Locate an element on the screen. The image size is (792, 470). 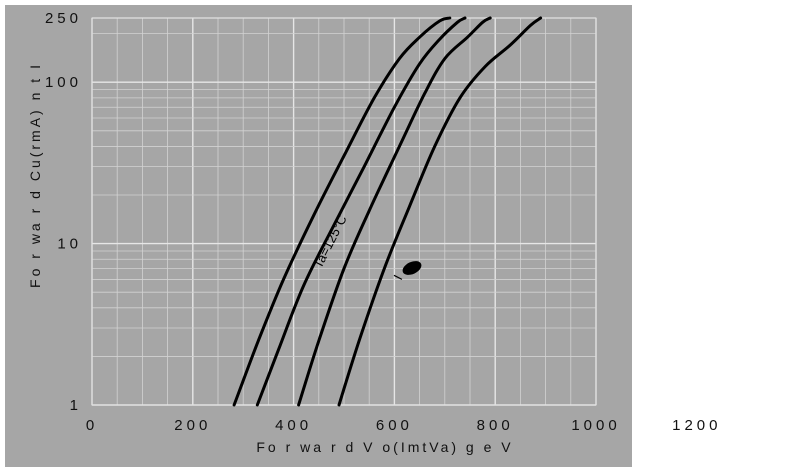
annotation-label: I is located at coordinates (397, 277).